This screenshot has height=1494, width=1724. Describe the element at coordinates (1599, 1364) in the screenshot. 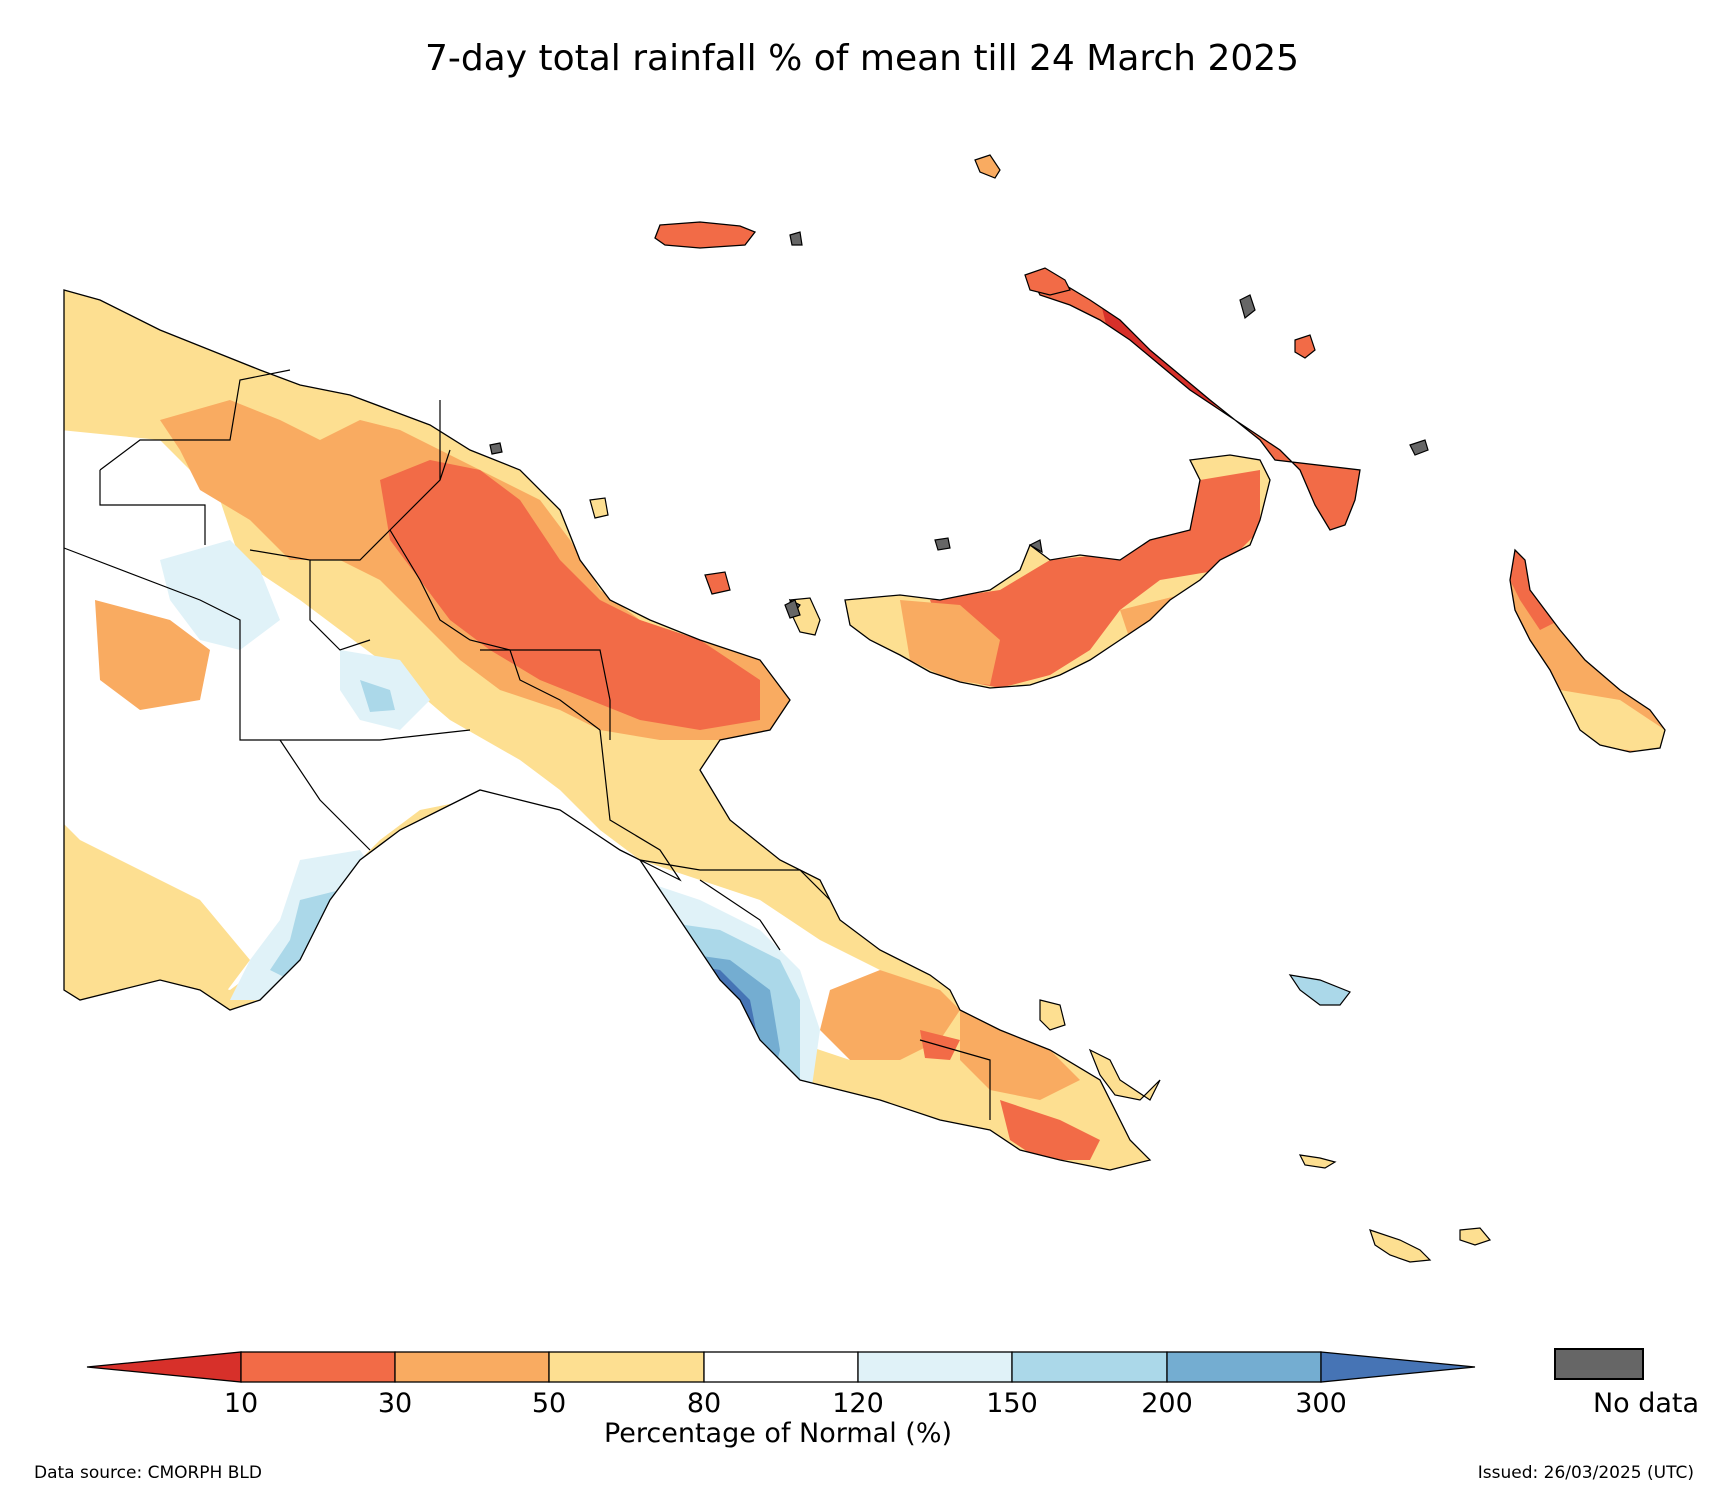

I see `no-data-swatch` at that location.